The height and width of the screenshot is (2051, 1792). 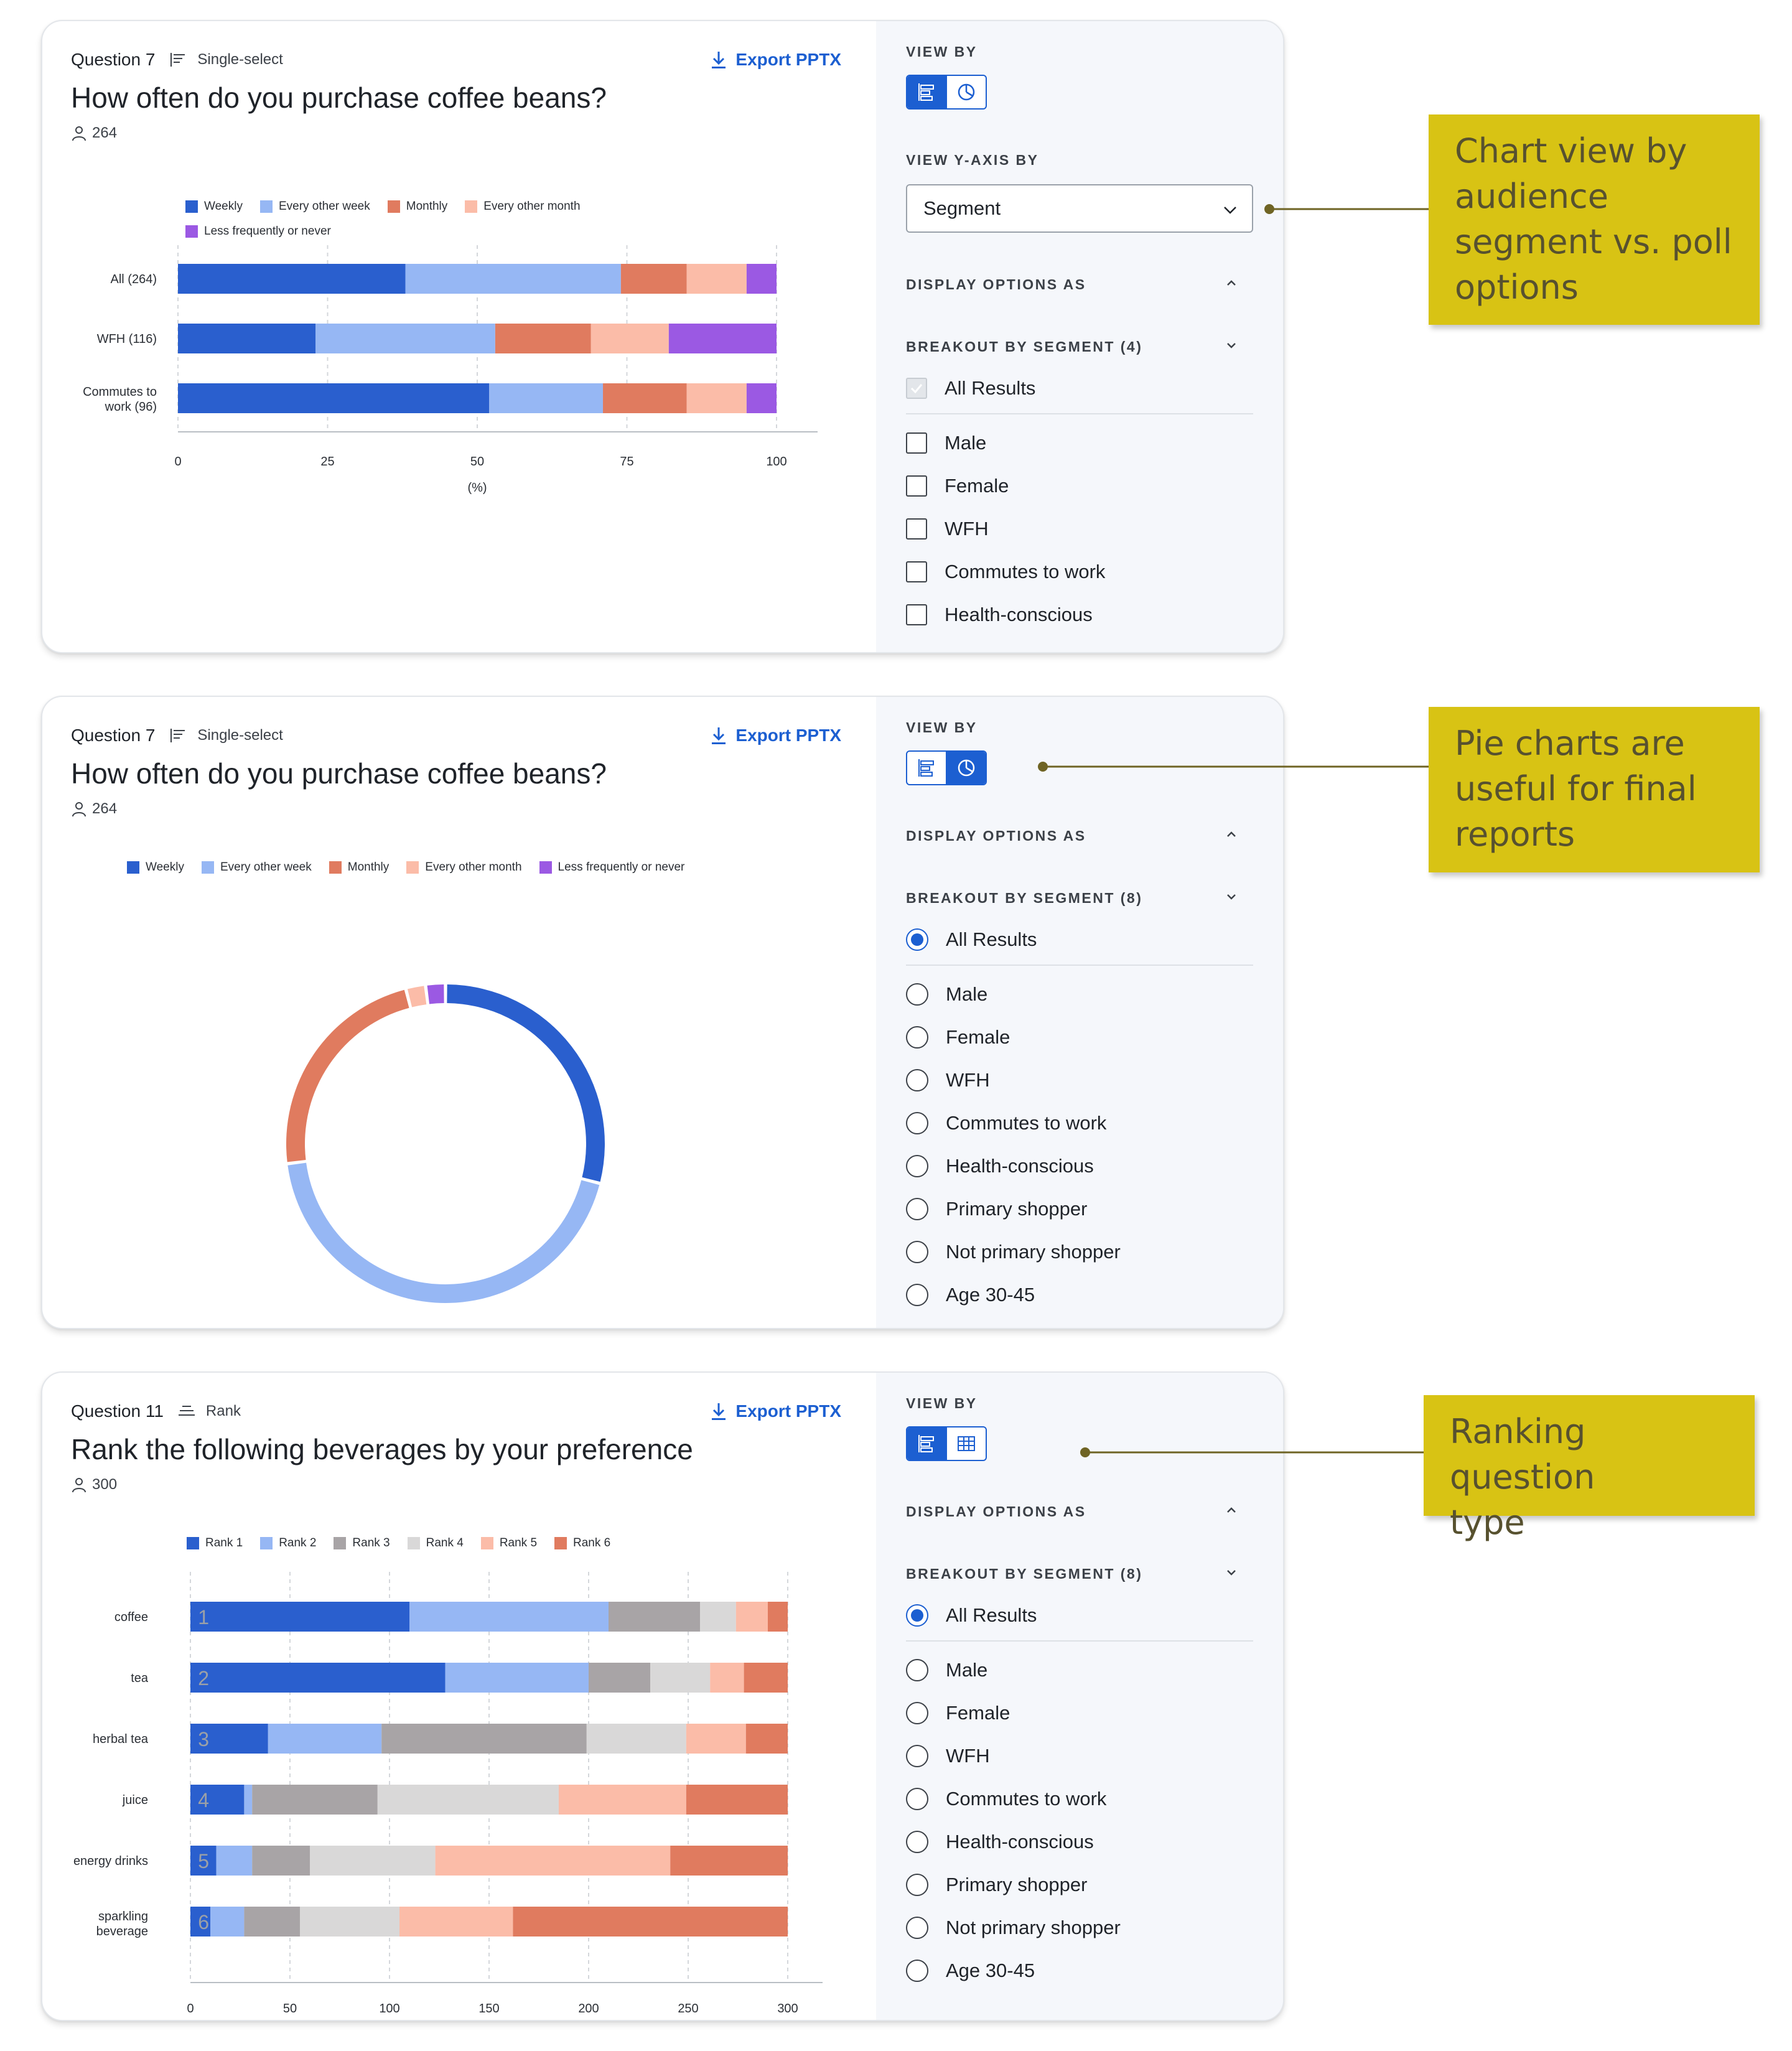 I want to click on export-label: Export PPTX, so click(x=788, y=735).